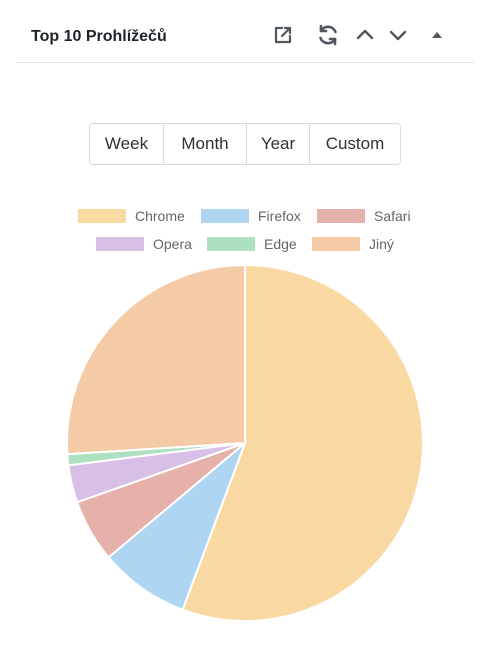 The width and height of the screenshot is (488, 666). What do you see at coordinates (172, 244) in the screenshot?
I see `legend-label-opera: Opera` at bounding box center [172, 244].